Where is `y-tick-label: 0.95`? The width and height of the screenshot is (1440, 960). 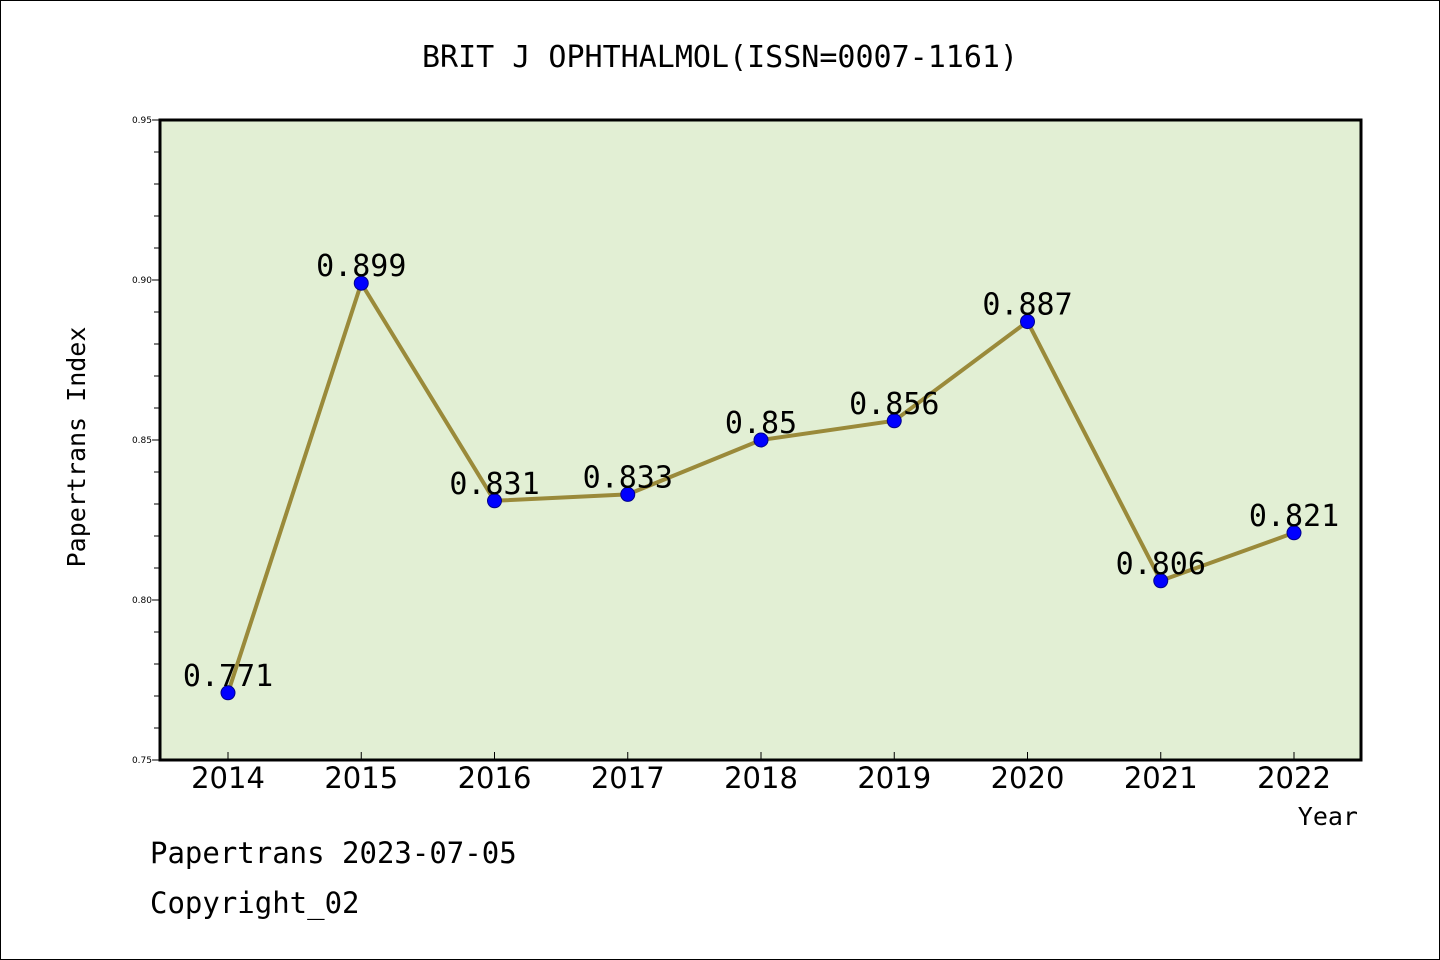
y-tick-label: 0.95 is located at coordinates (142, 121).